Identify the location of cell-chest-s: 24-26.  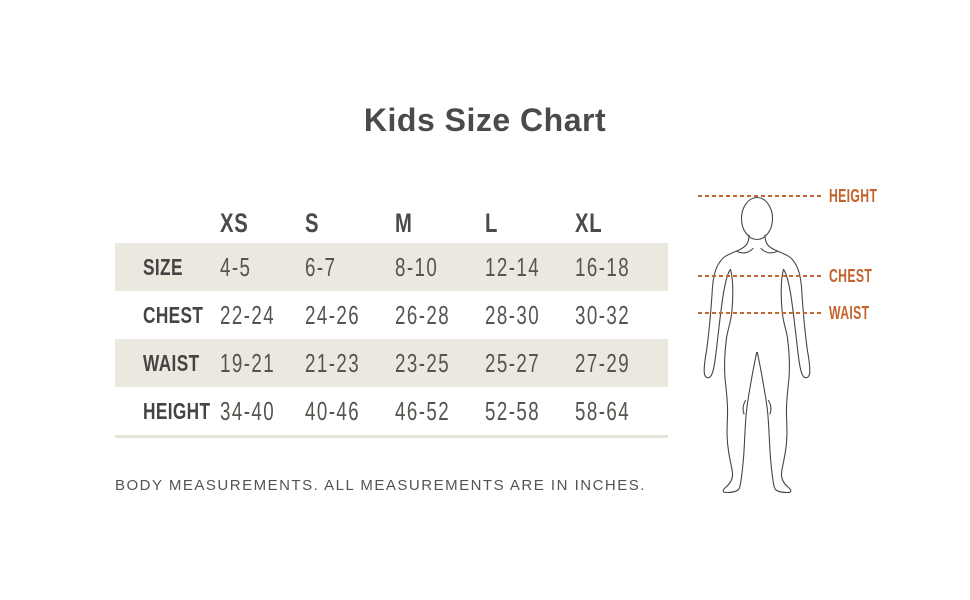
(333, 314).